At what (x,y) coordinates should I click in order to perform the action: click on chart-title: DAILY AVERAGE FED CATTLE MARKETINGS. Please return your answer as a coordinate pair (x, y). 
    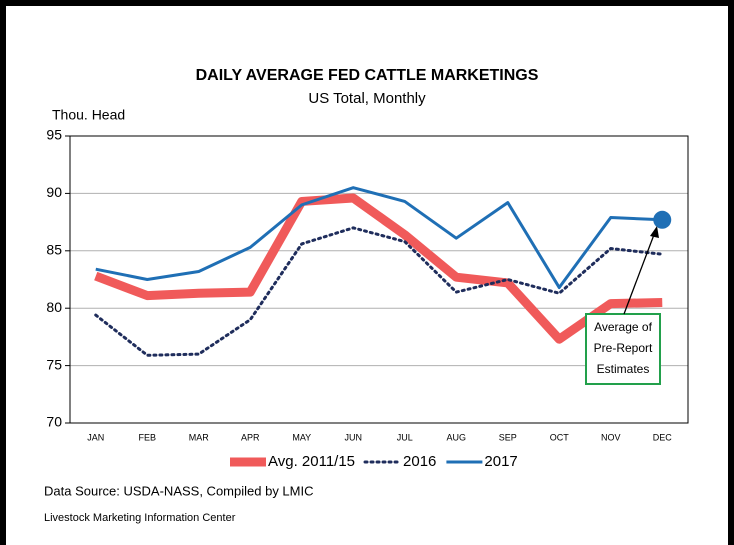
    Looking at the image, I should click on (367, 75).